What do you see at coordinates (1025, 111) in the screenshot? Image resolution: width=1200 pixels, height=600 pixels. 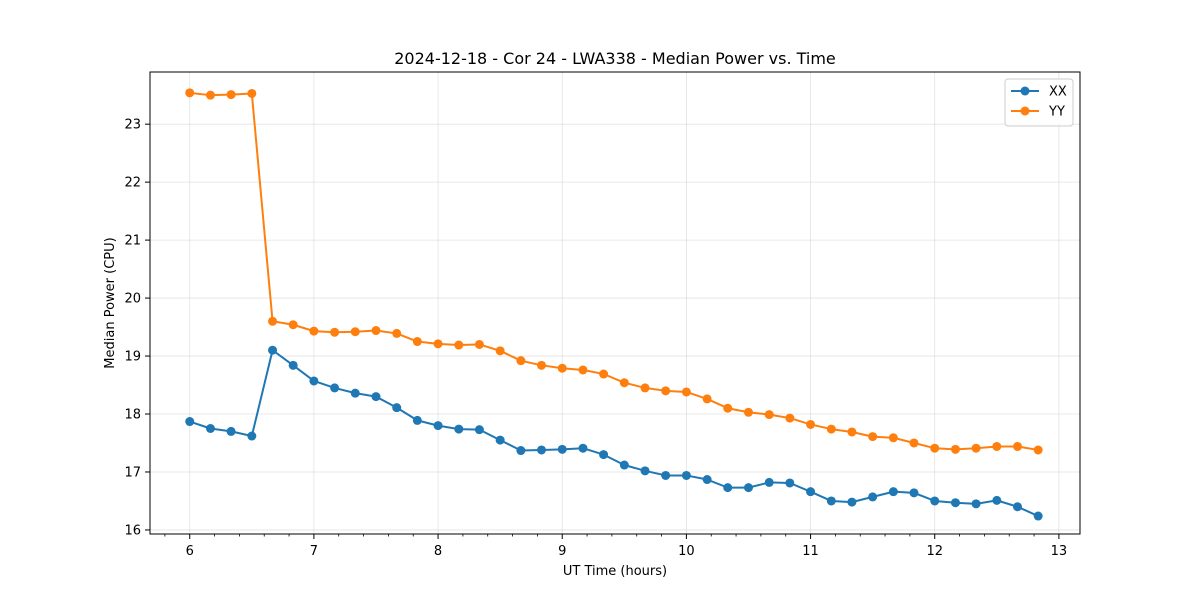 I see `legend-marker-yy` at bounding box center [1025, 111].